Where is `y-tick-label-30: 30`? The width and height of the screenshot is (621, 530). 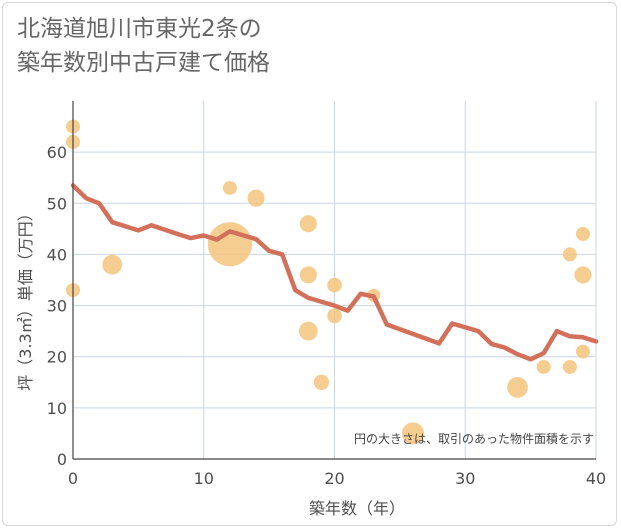
y-tick-label-30: 30 is located at coordinates (57, 306).